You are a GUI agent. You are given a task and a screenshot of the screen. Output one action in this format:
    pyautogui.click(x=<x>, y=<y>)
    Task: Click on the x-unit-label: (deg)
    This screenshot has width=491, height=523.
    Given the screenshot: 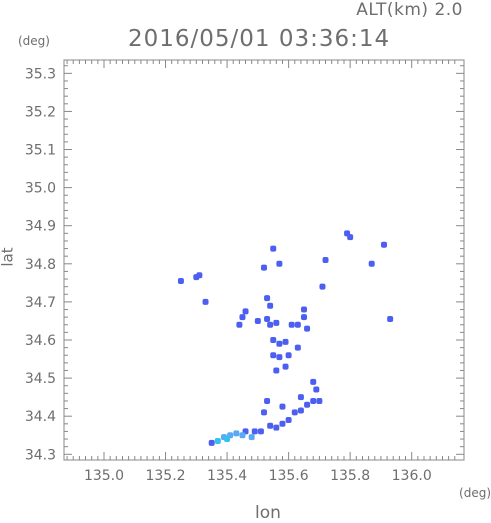 What is the action you would take?
    pyautogui.click(x=475, y=493)
    